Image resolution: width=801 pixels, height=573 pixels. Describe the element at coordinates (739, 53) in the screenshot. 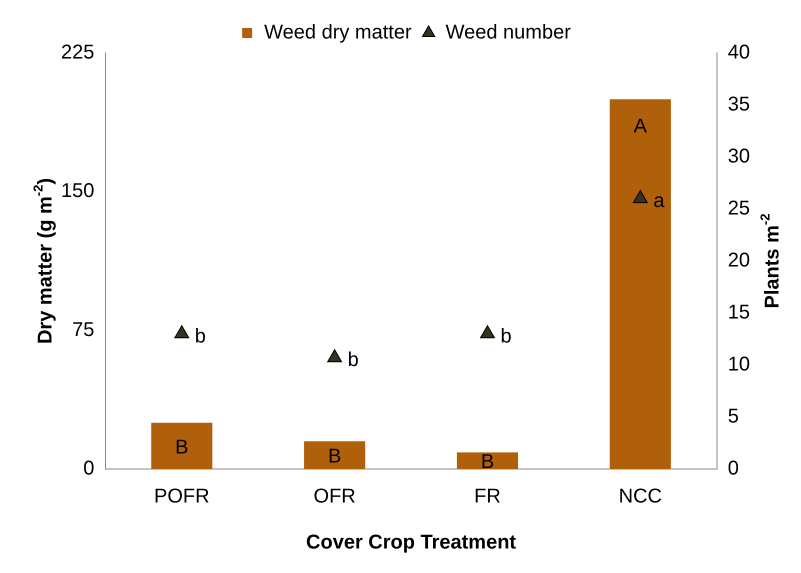

I see `y2-tick-label: 40` at that location.